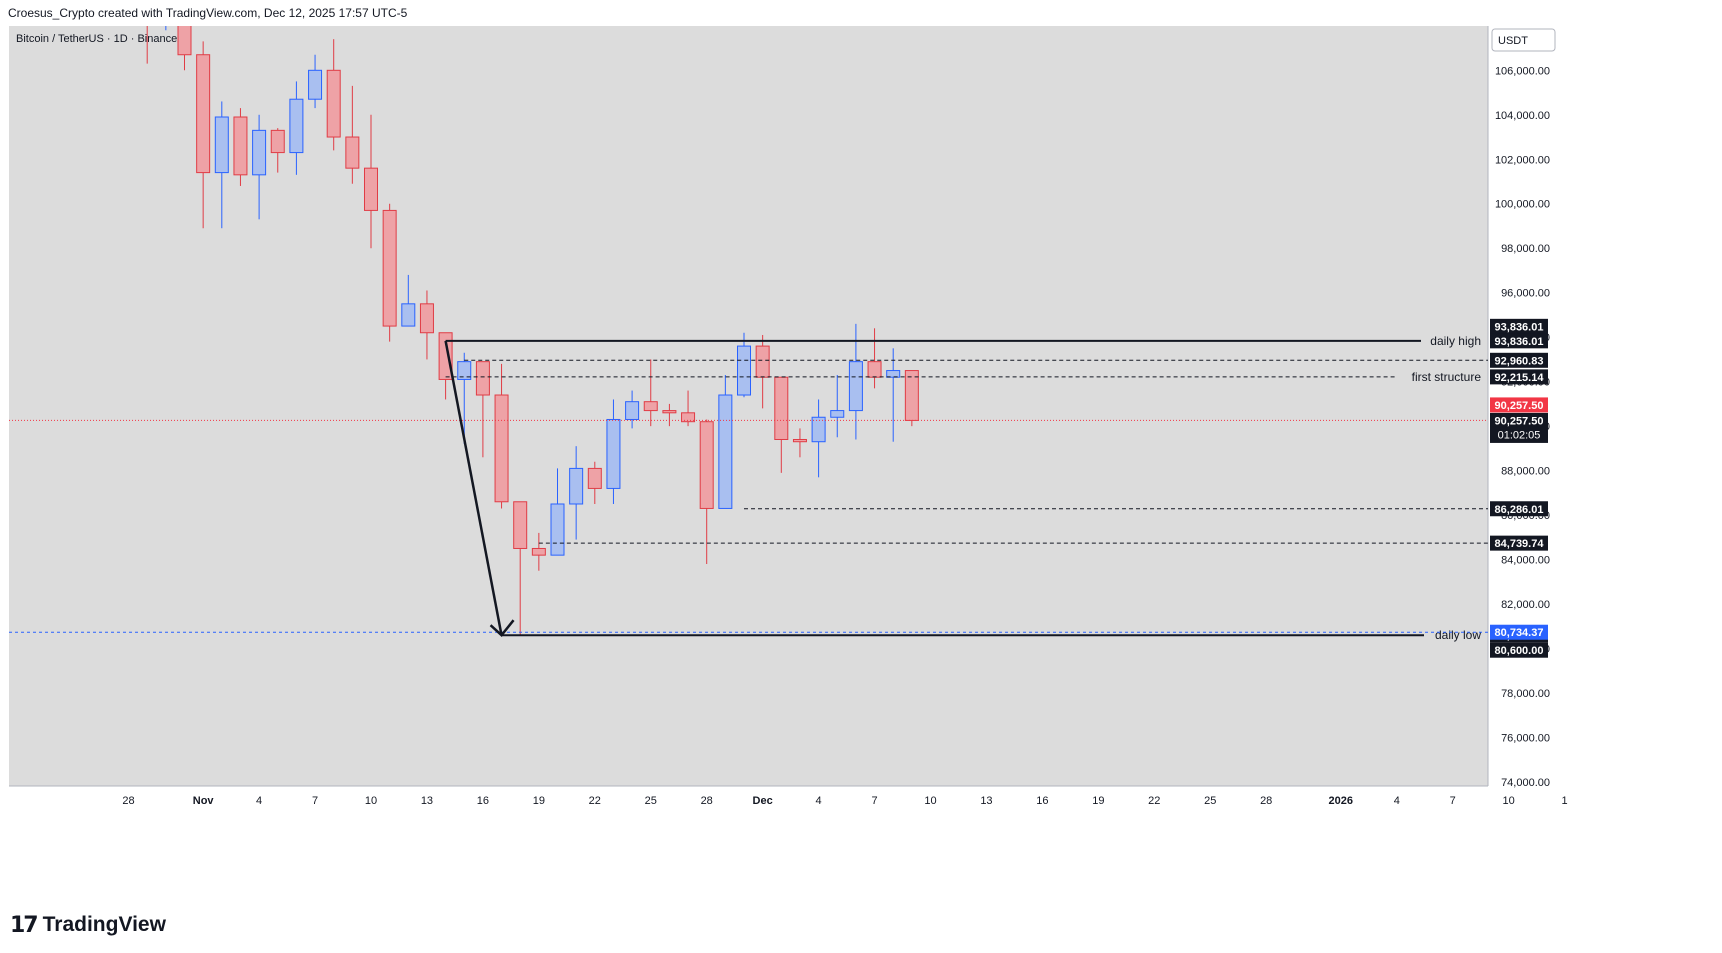 This screenshot has height=953, width=1722. Describe the element at coordinates (204, 801) in the screenshot. I see `time-tick-label: Nov` at that location.